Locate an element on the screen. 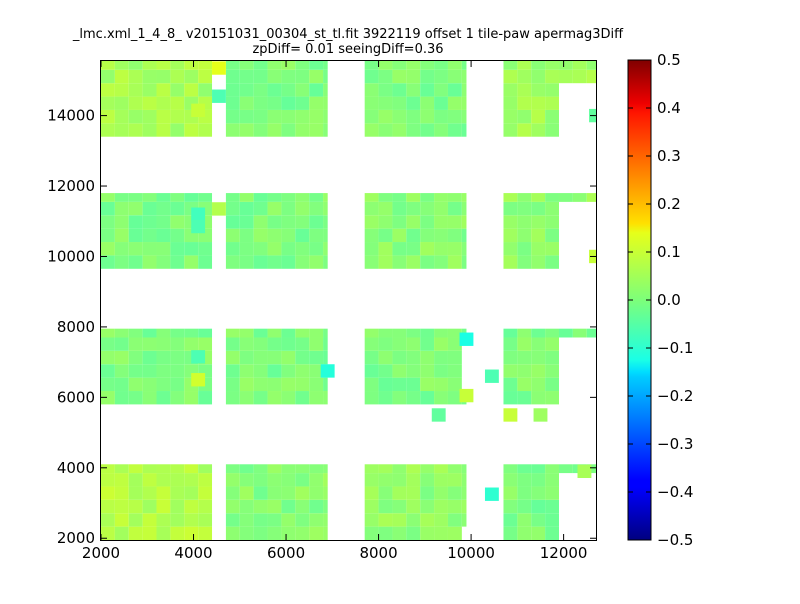  colorbar-tick-label: −0.1 is located at coordinates (675, 348).